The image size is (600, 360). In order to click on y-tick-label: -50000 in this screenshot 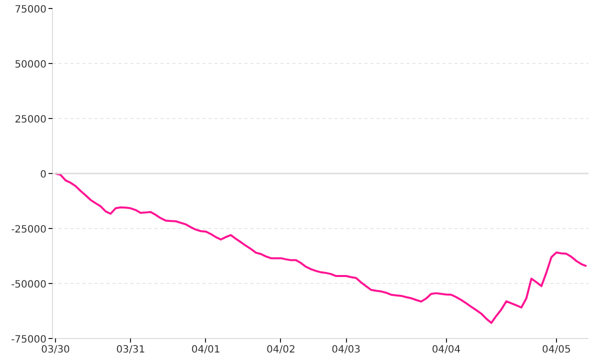, I will do `click(28, 285)`.